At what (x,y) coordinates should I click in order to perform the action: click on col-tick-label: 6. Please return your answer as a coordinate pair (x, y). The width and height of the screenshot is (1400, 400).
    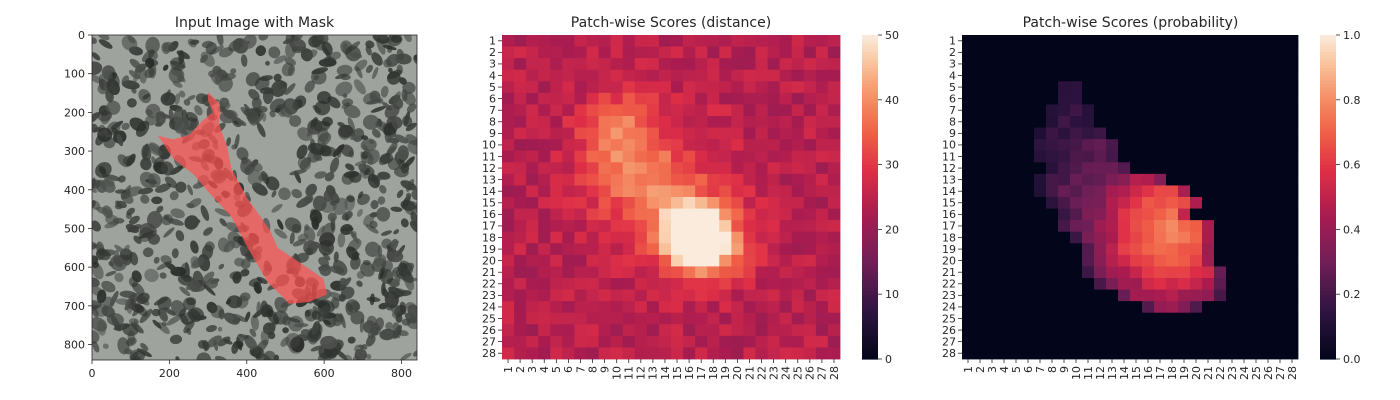
    Looking at the image, I should click on (1028, 369).